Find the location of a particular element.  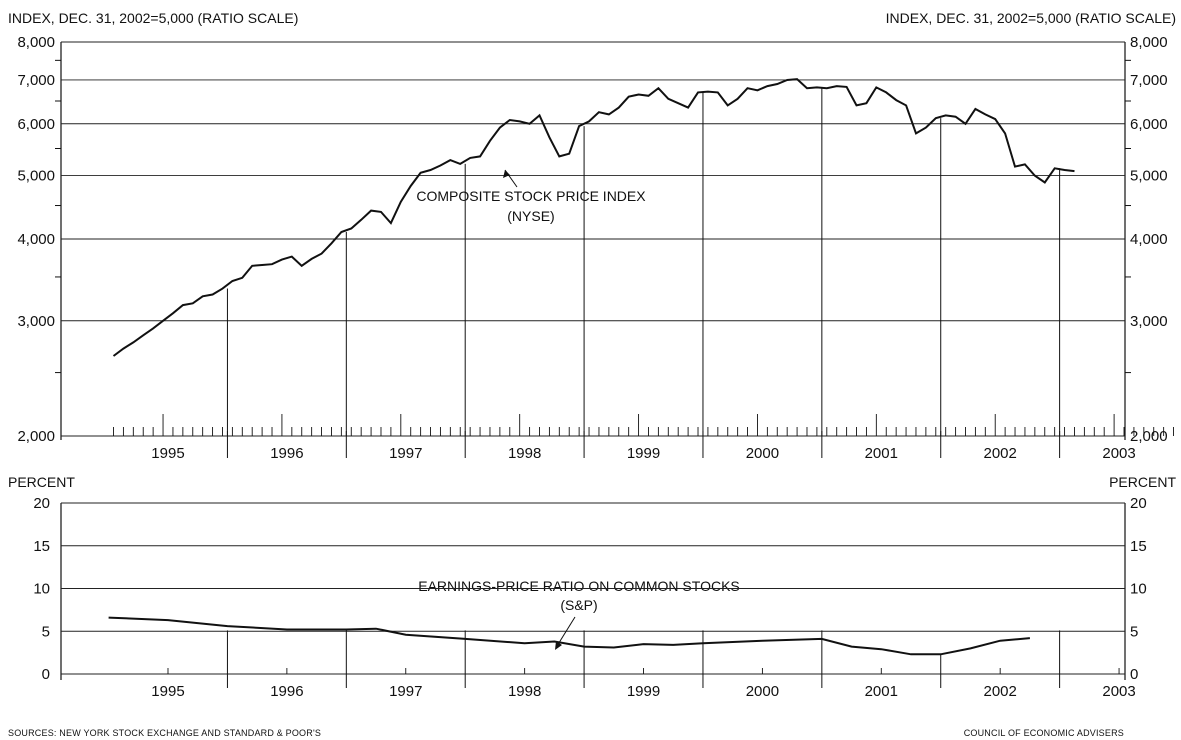

top-annotation-arrowhead is located at coordinates (506, 174).